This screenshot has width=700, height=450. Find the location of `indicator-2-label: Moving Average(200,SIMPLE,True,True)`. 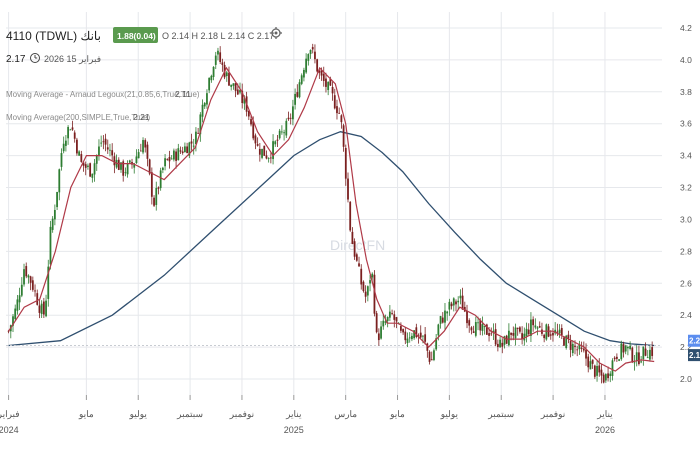

indicator-2-label: Moving Average(200,SIMPLE,True,True) is located at coordinates (78, 117).